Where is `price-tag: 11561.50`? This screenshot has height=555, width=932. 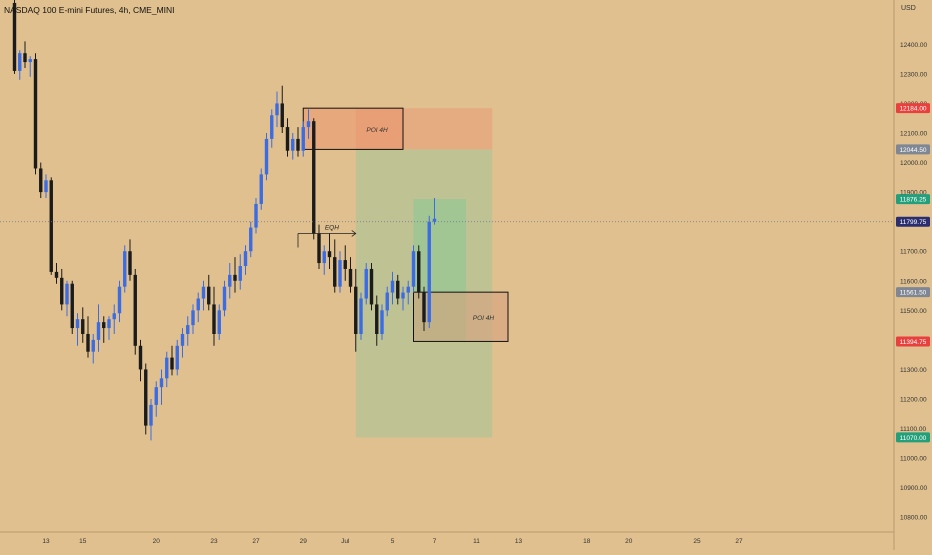
price-tag: 11561.50 is located at coordinates (913, 292).